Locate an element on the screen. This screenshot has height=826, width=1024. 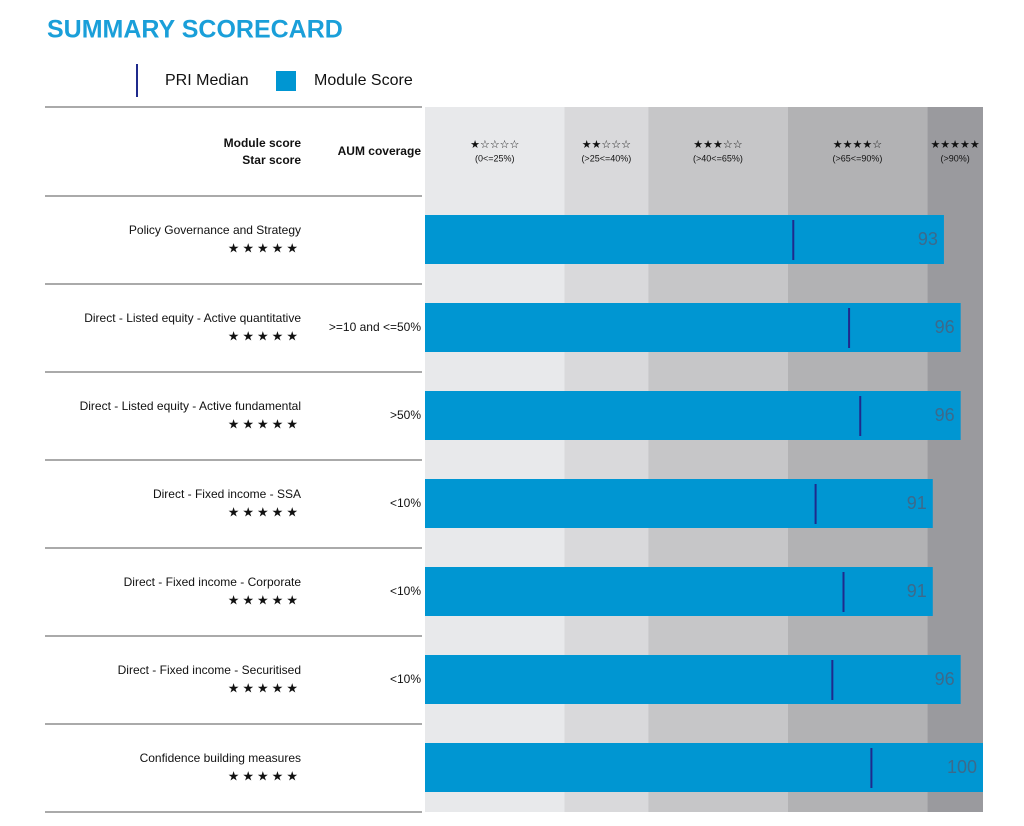
band-range: (>90%) is located at coordinates (954, 158).